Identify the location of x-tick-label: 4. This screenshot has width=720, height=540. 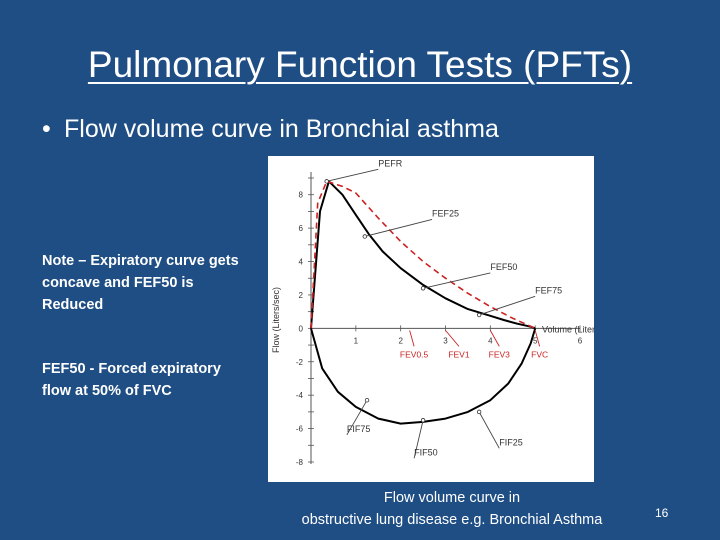
(490, 340).